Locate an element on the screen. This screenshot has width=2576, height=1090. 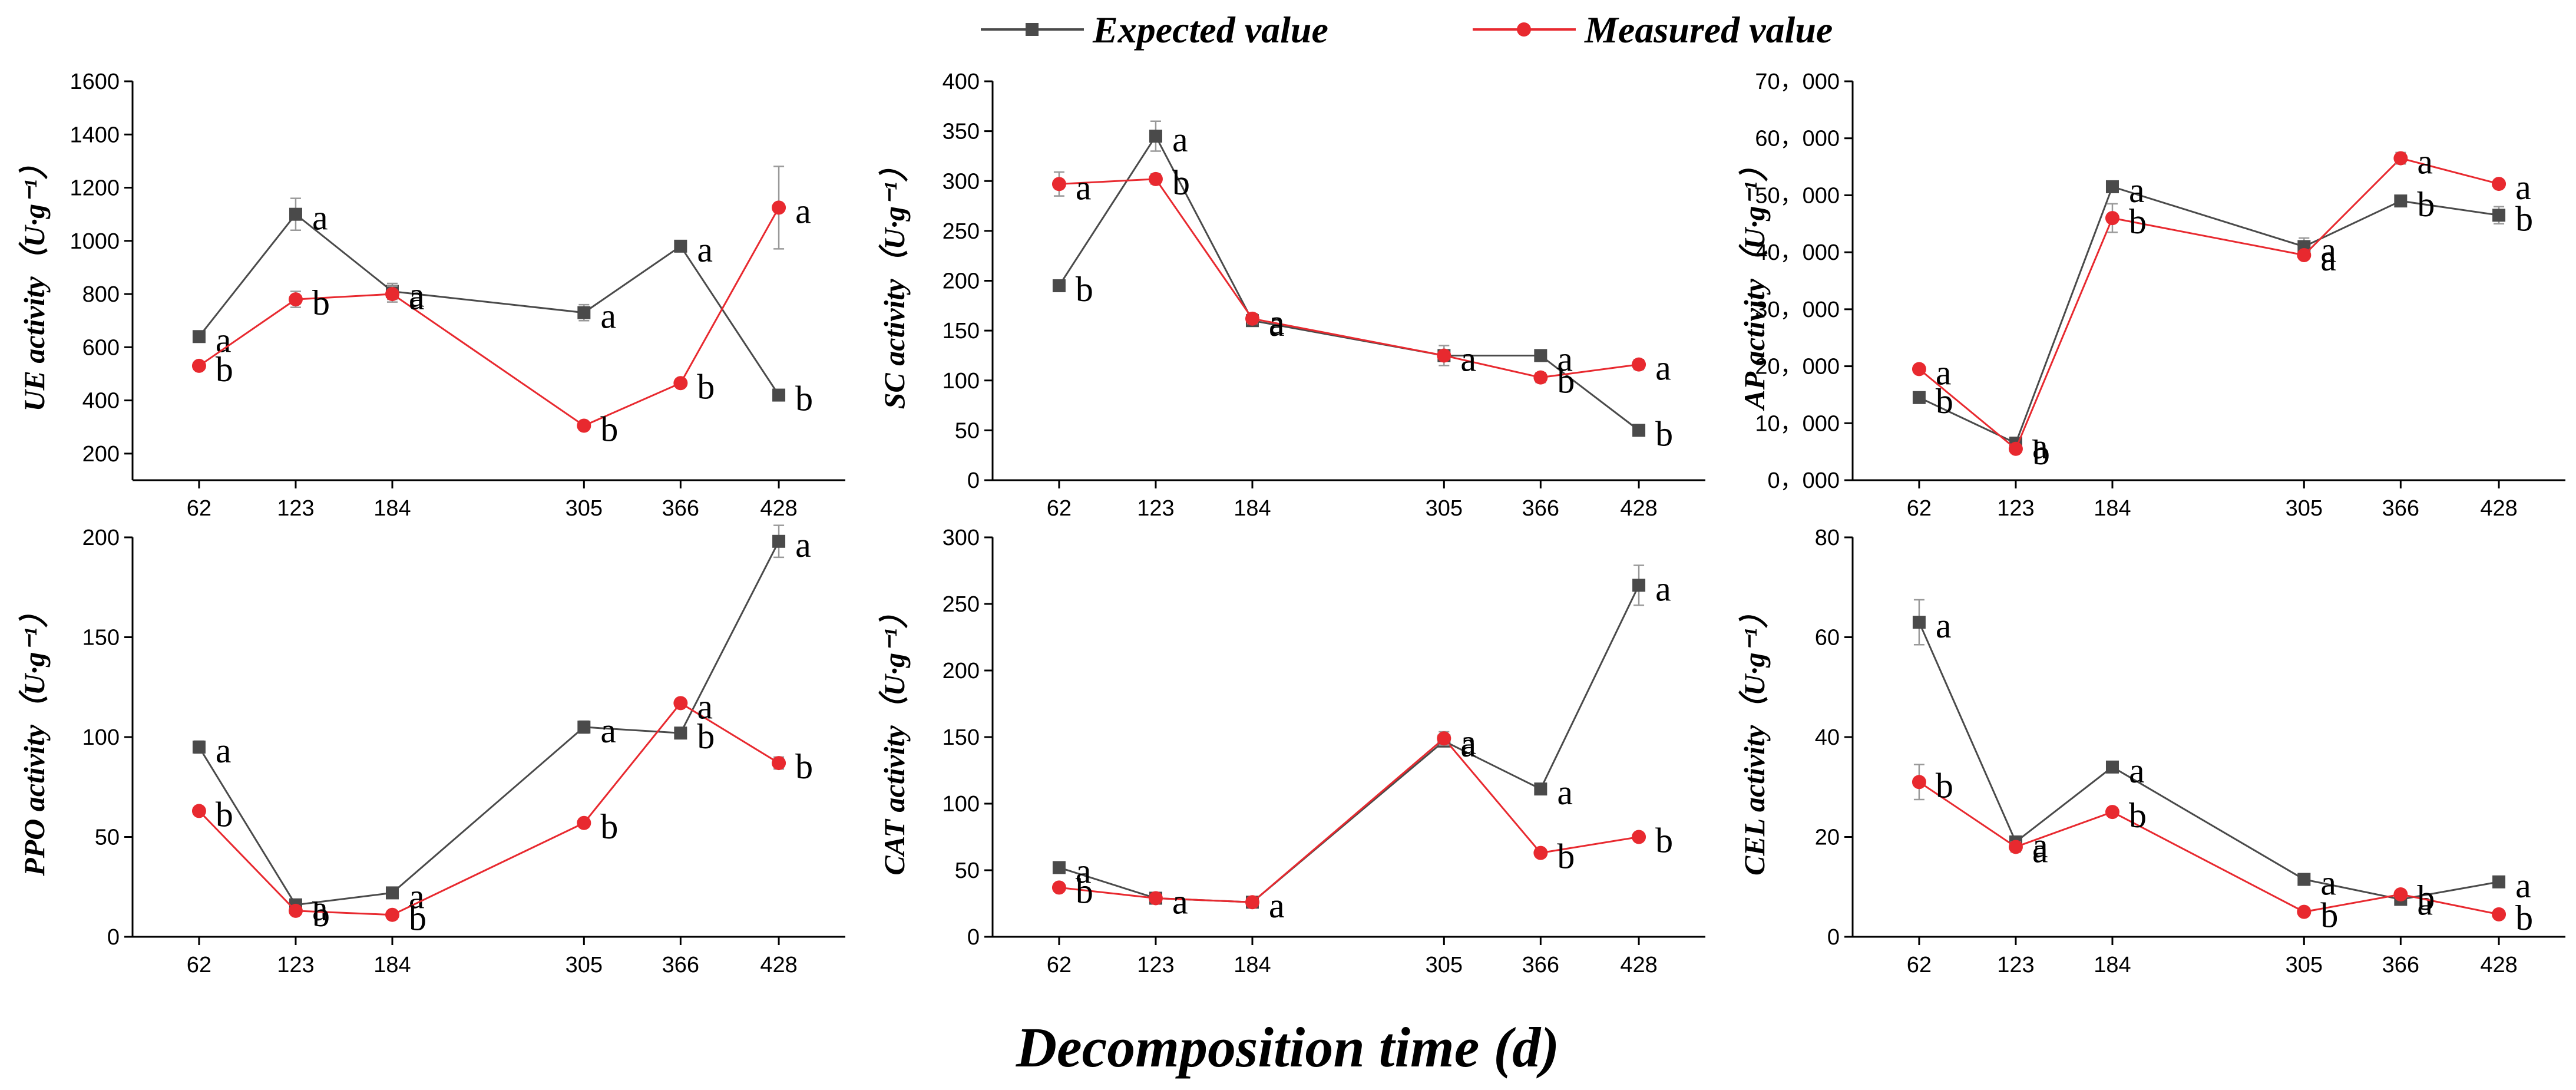
sc-y-tick-label: 150 is located at coordinates (961, 331).